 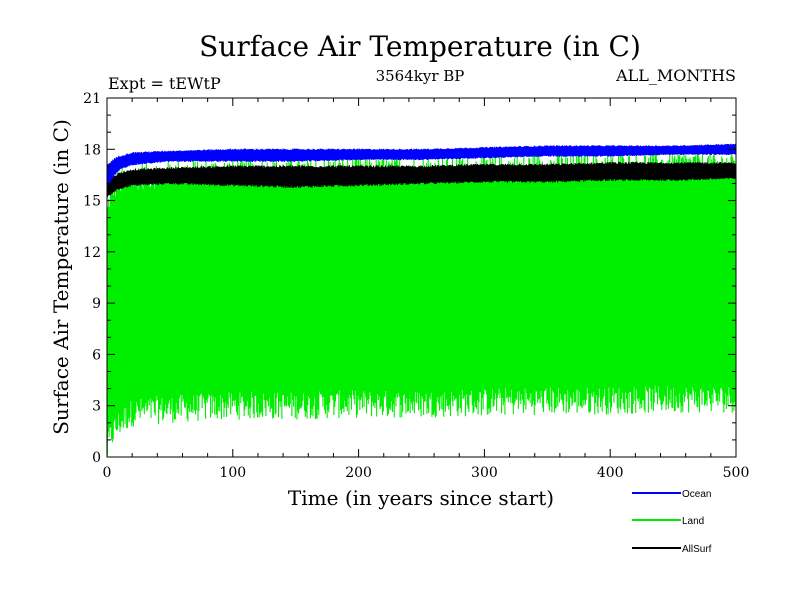 I want to click on chart-title: Surface Air Temperature (in C), so click(x=420, y=46).